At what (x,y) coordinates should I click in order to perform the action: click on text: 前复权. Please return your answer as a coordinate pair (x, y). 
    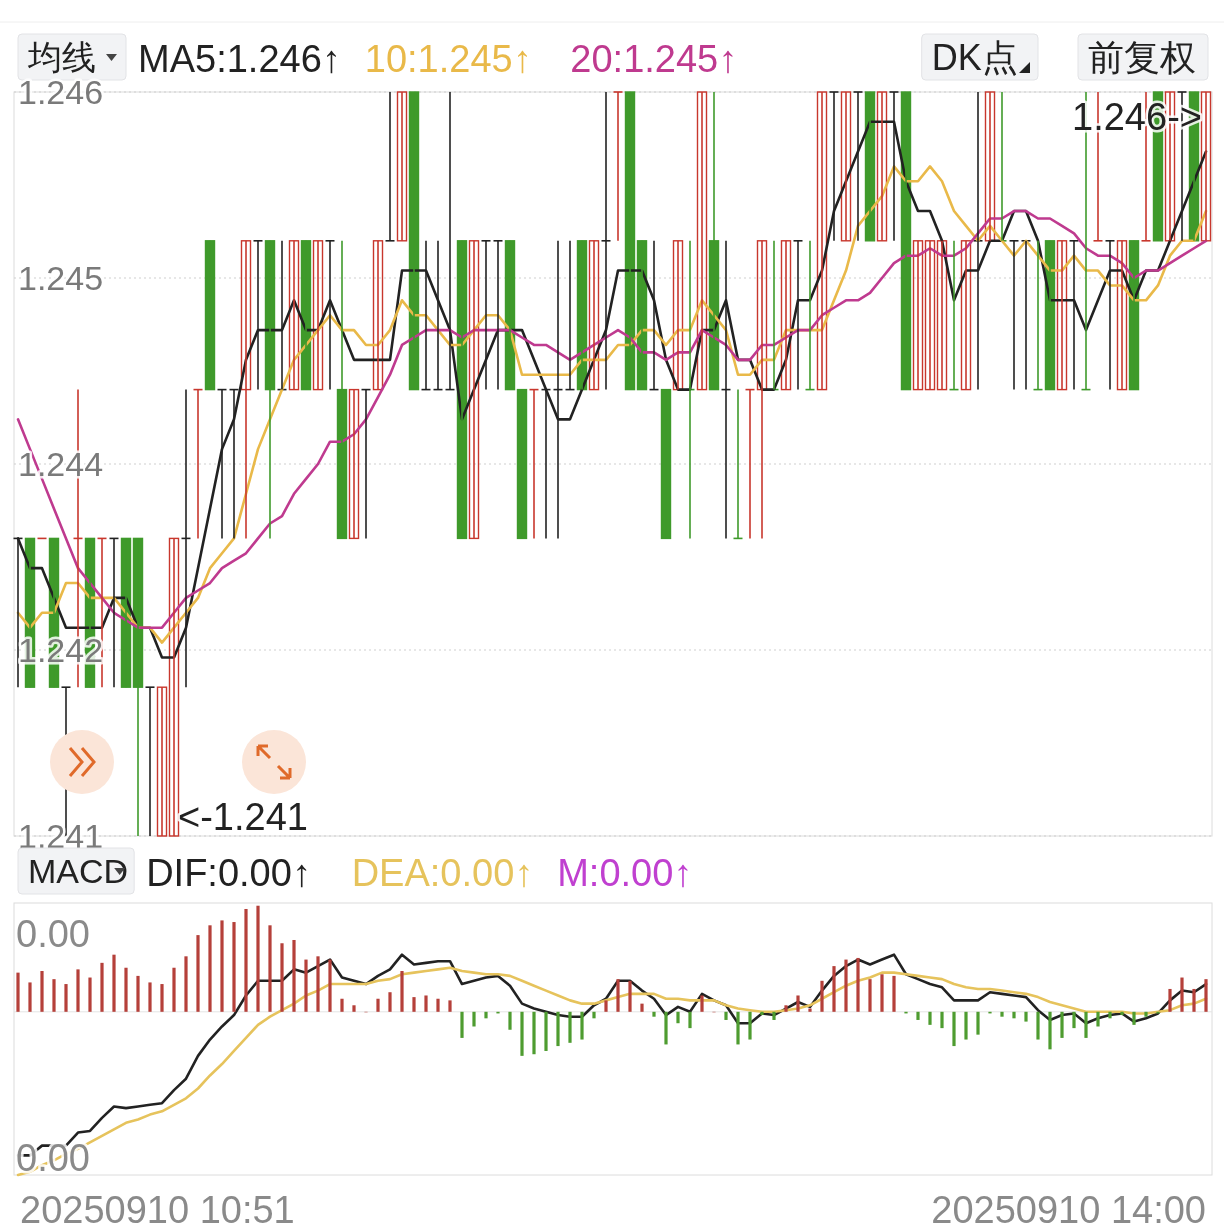
    Looking at the image, I should click on (1142, 57).